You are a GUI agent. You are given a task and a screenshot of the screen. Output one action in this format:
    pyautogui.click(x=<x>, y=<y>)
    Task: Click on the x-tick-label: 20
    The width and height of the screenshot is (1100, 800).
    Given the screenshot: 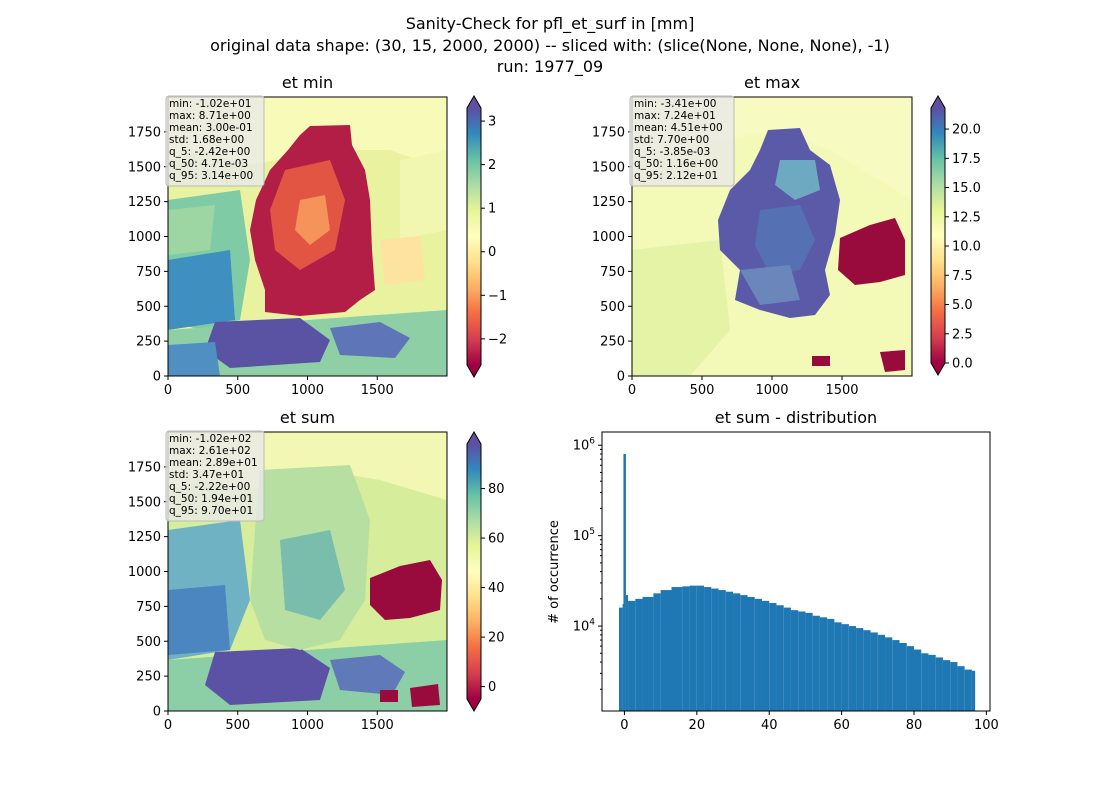 What is the action you would take?
    pyautogui.click(x=697, y=725)
    